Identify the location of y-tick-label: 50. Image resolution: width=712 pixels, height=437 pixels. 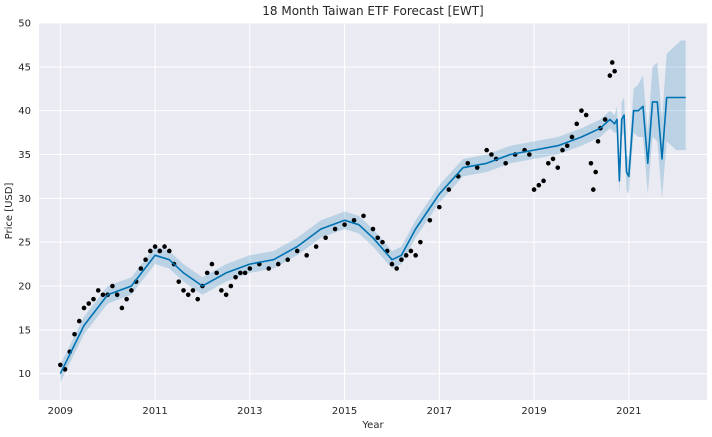
(24, 24).